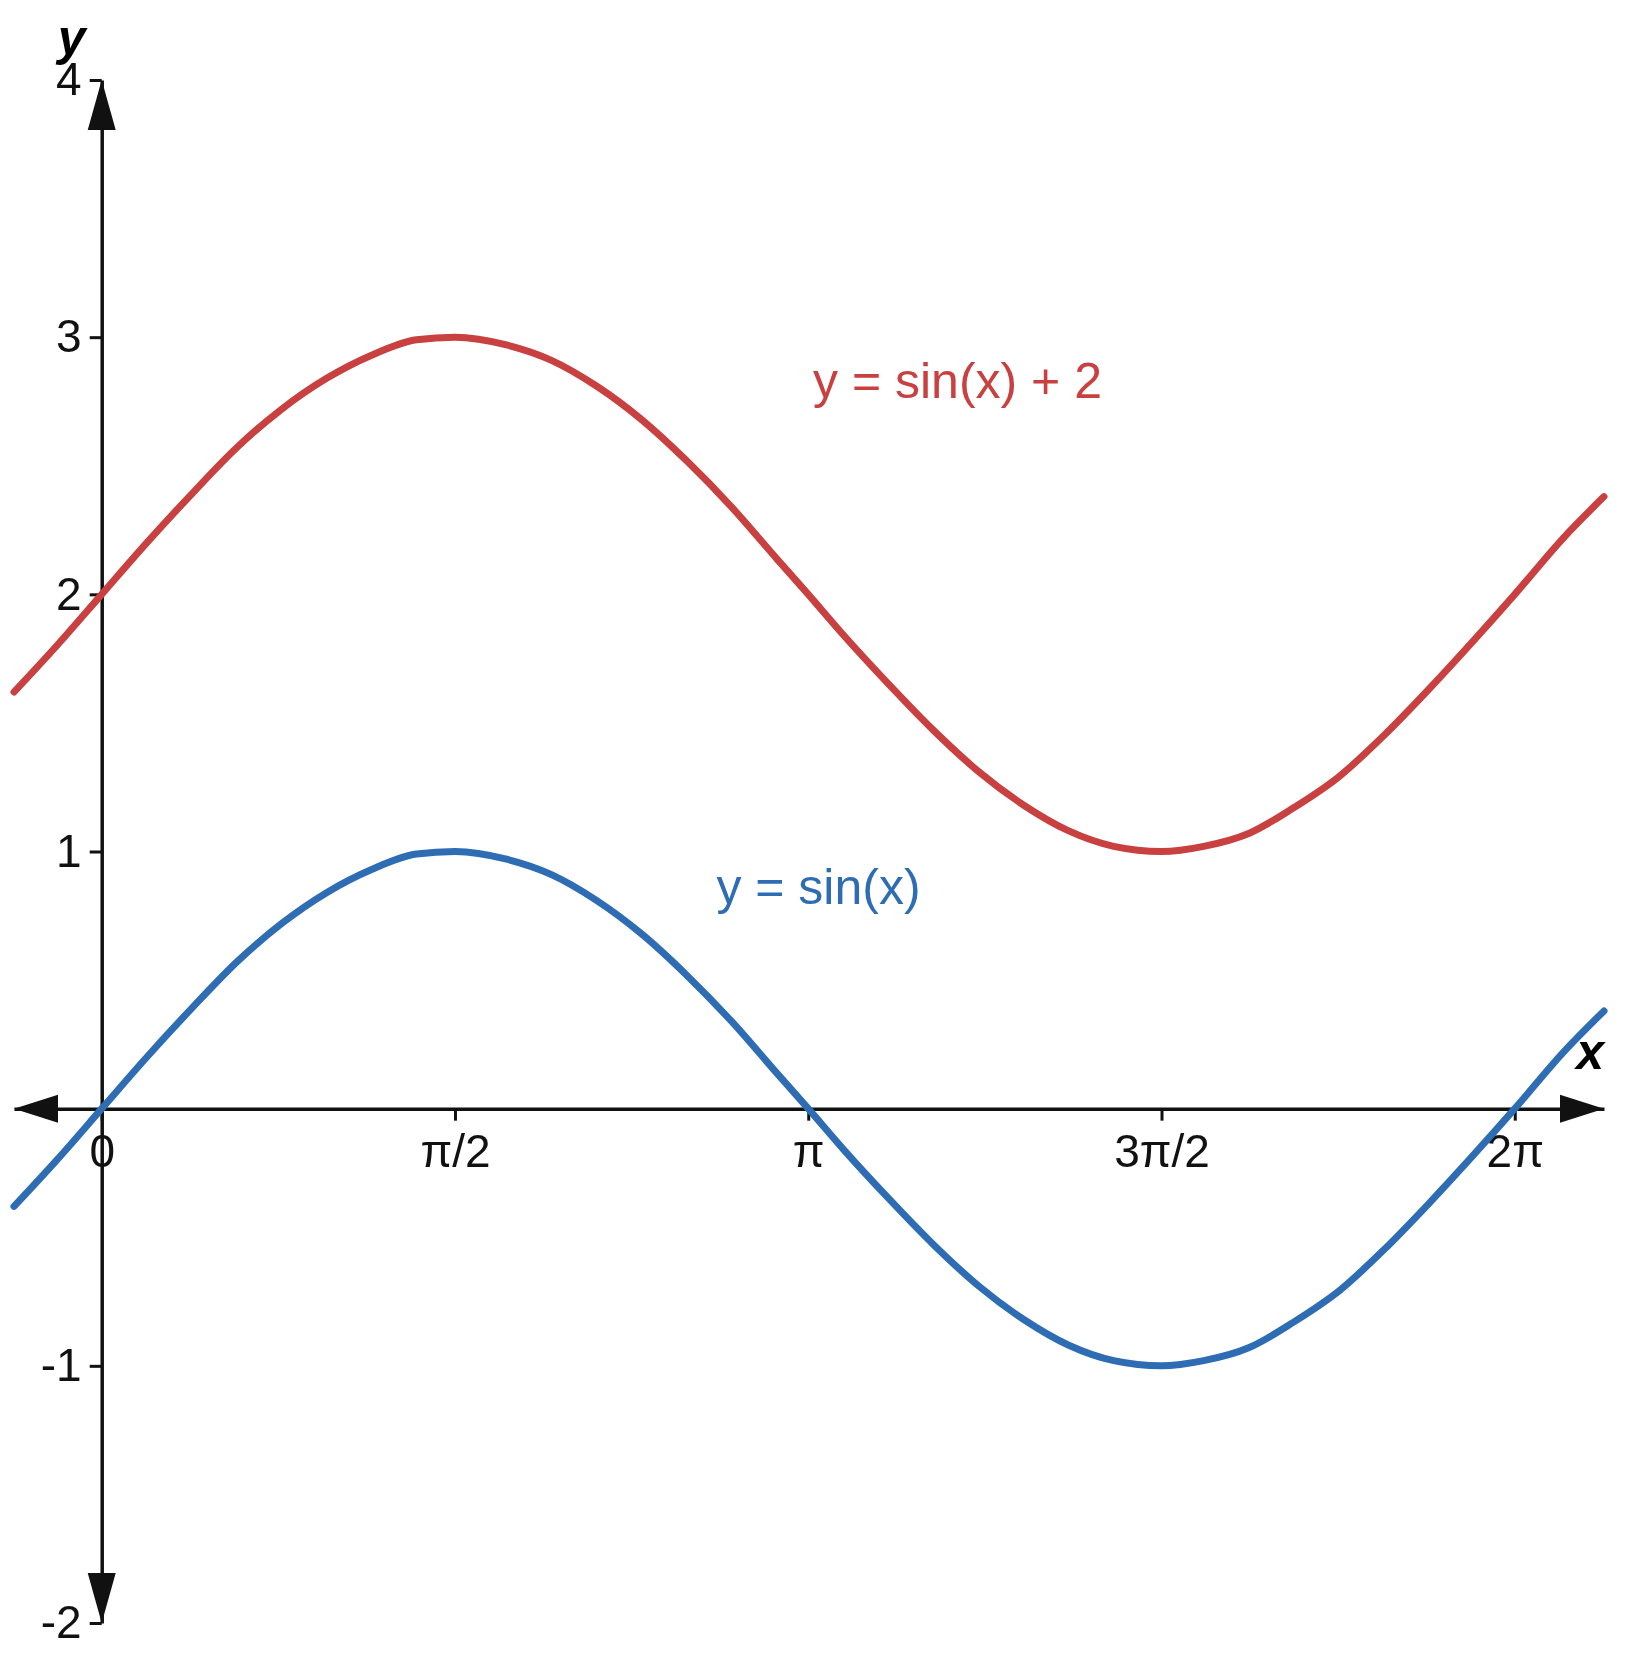  Describe the element at coordinates (69, 336) in the screenshot. I see `y-tick-label: 3` at that location.